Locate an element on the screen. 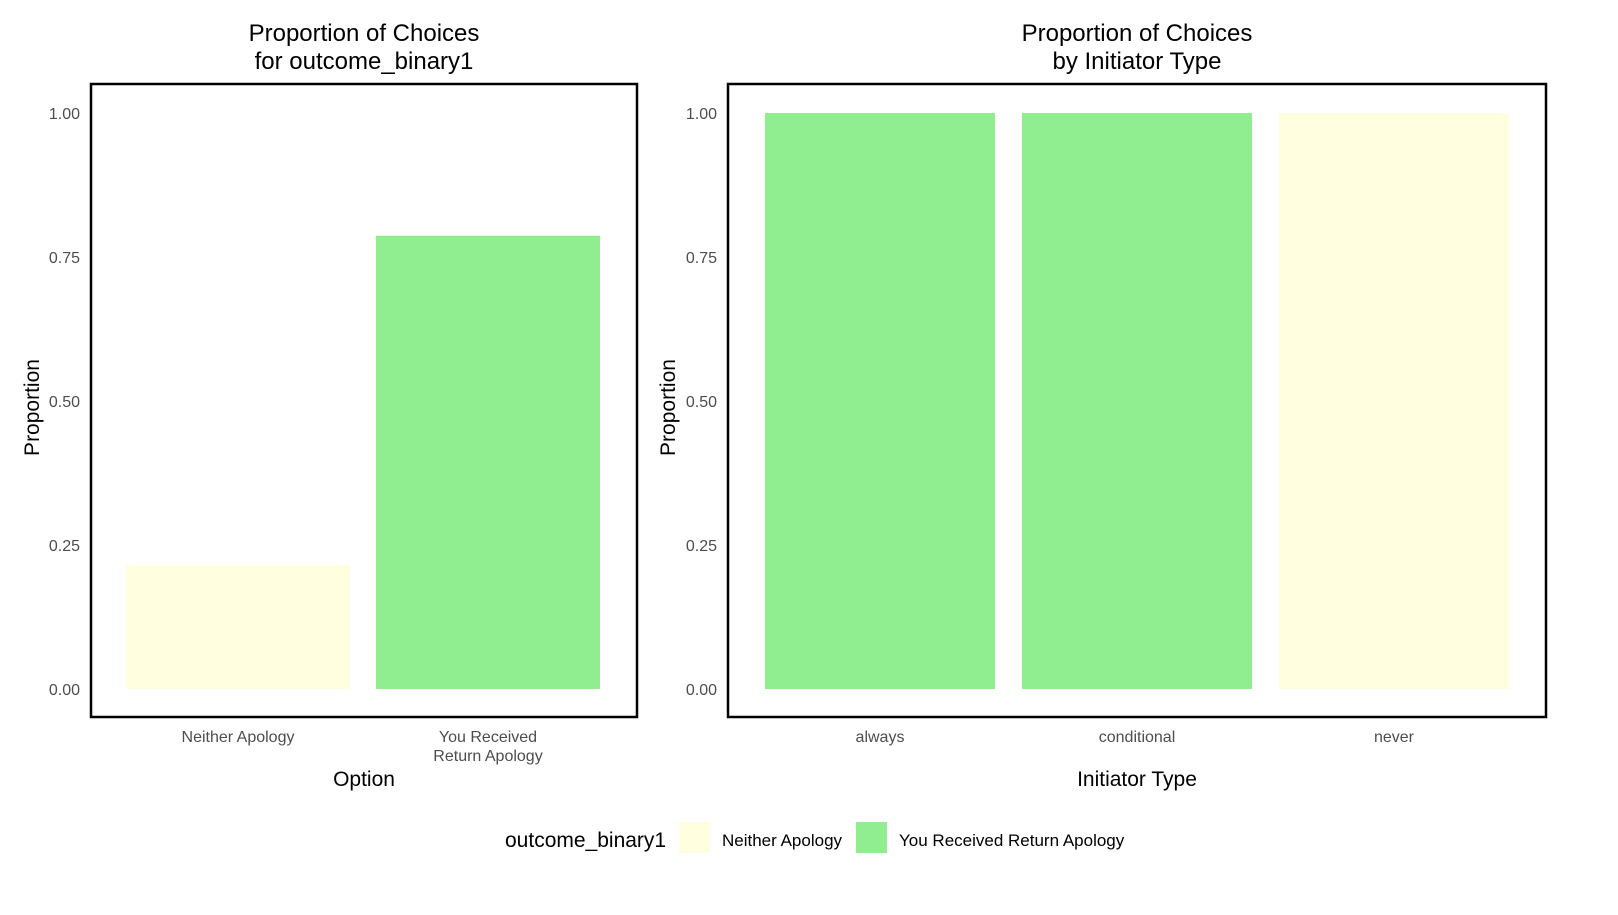  x-axis-title: Initiator Type is located at coordinates (1137, 779).